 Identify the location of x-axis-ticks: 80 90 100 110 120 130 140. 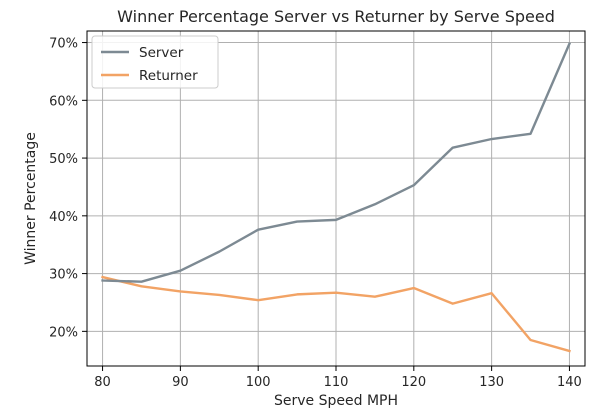
(338, 378).